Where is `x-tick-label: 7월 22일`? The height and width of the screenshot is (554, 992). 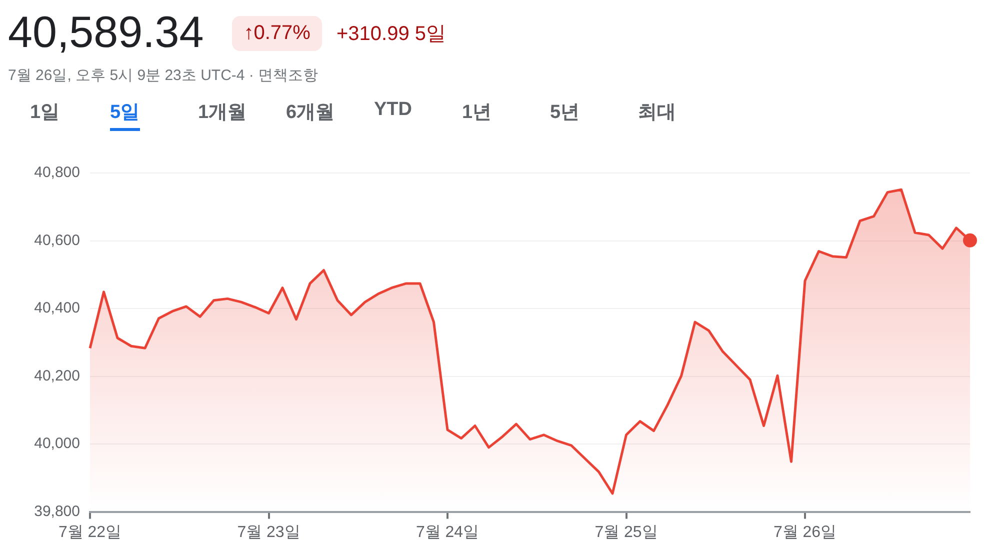
x-tick-label: 7월 22일 is located at coordinates (90, 532).